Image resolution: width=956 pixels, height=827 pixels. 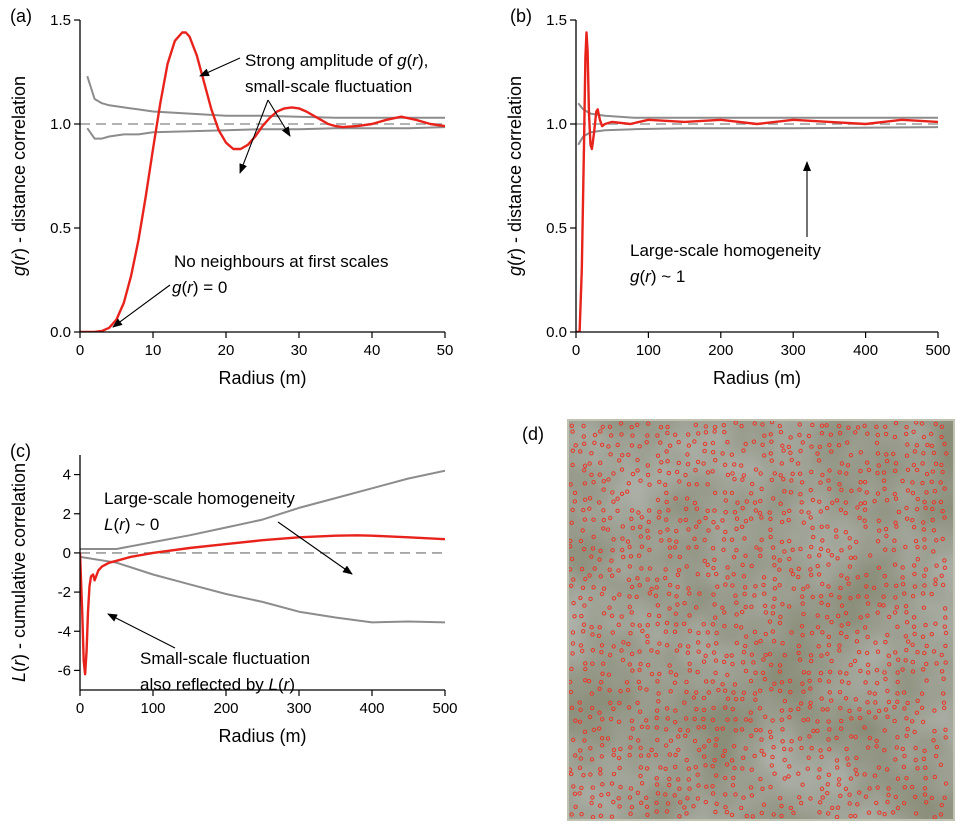 What do you see at coordinates (60, 332) in the screenshot?
I see `panel-a-y-tick-label: 0.0` at bounding box center [60, 332].